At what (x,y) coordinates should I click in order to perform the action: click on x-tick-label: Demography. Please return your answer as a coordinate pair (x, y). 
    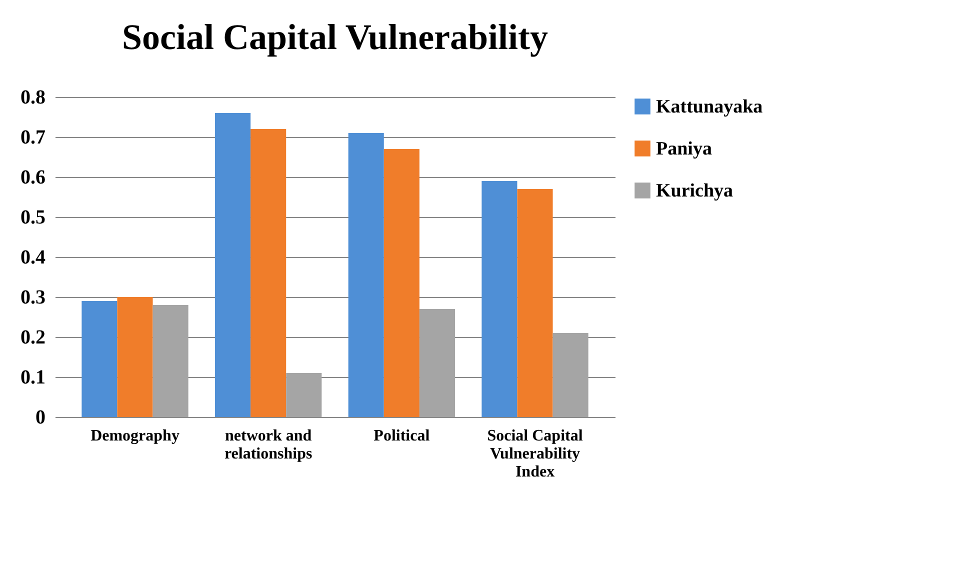
    Looking at the image, I should click on (135, 436).